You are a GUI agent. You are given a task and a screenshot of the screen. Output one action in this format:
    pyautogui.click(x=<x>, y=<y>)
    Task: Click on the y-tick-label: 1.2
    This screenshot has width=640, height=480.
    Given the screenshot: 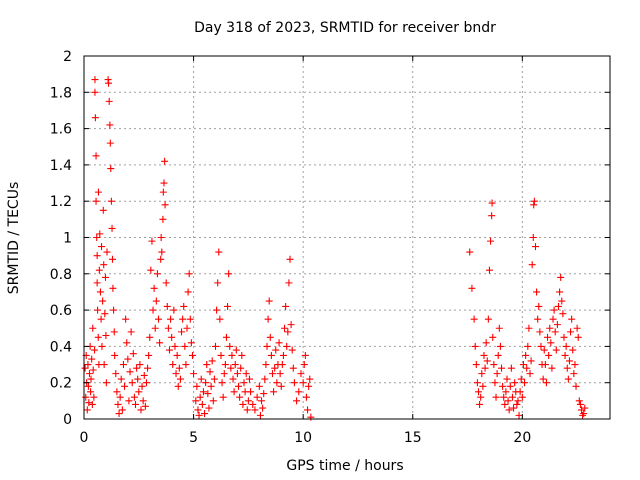 What is the action you would take?
    pyautogui.click(x=61, y=202)
    